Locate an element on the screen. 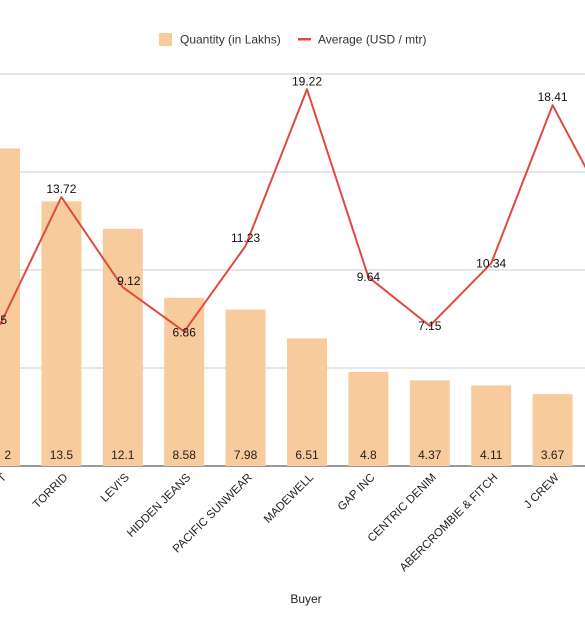 The image size is (585, 638). line-data-label: 9.12 is located at coordinates (129, 281).